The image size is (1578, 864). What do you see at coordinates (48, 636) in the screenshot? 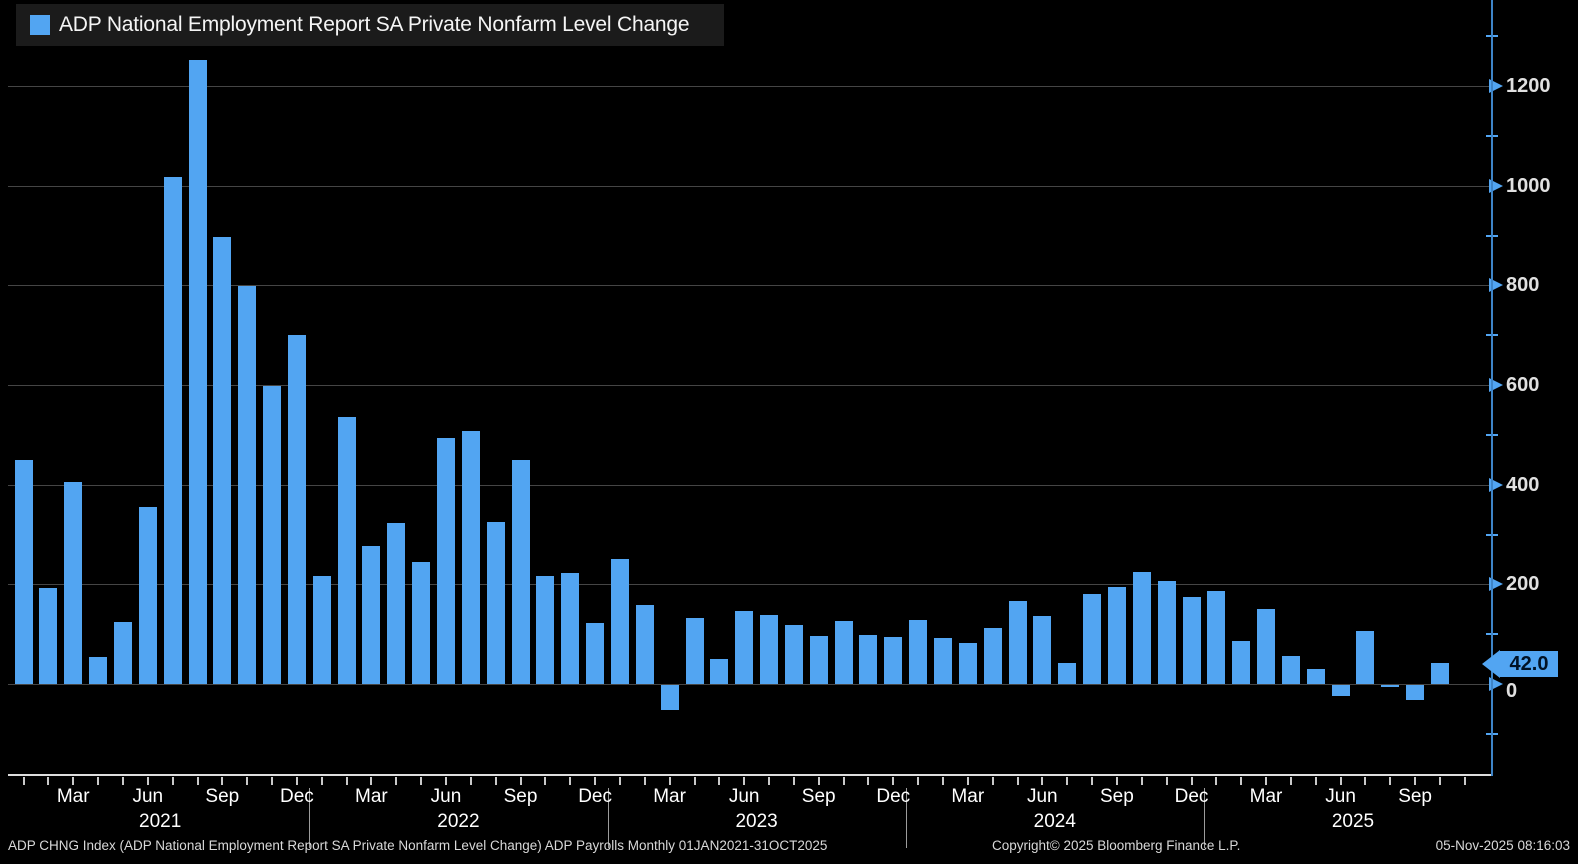
I see `bar-feb-2021` at bounding box center [48, 636].